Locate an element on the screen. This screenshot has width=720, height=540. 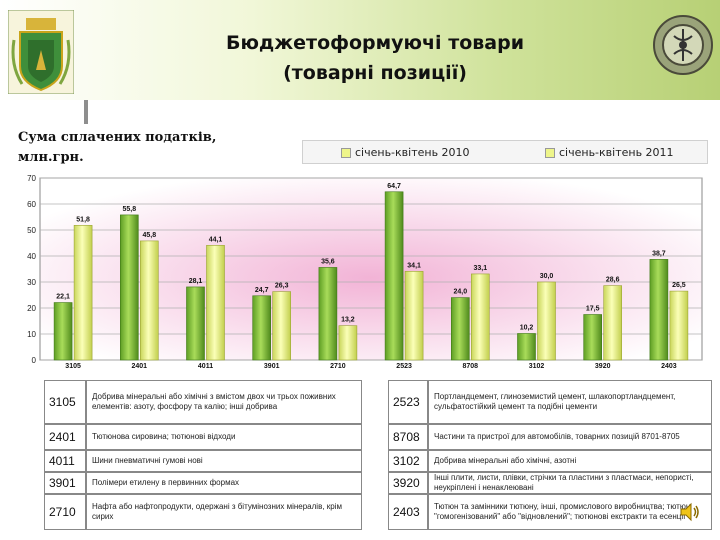
data-label: 22,1 is located at coordinates (63, 297).